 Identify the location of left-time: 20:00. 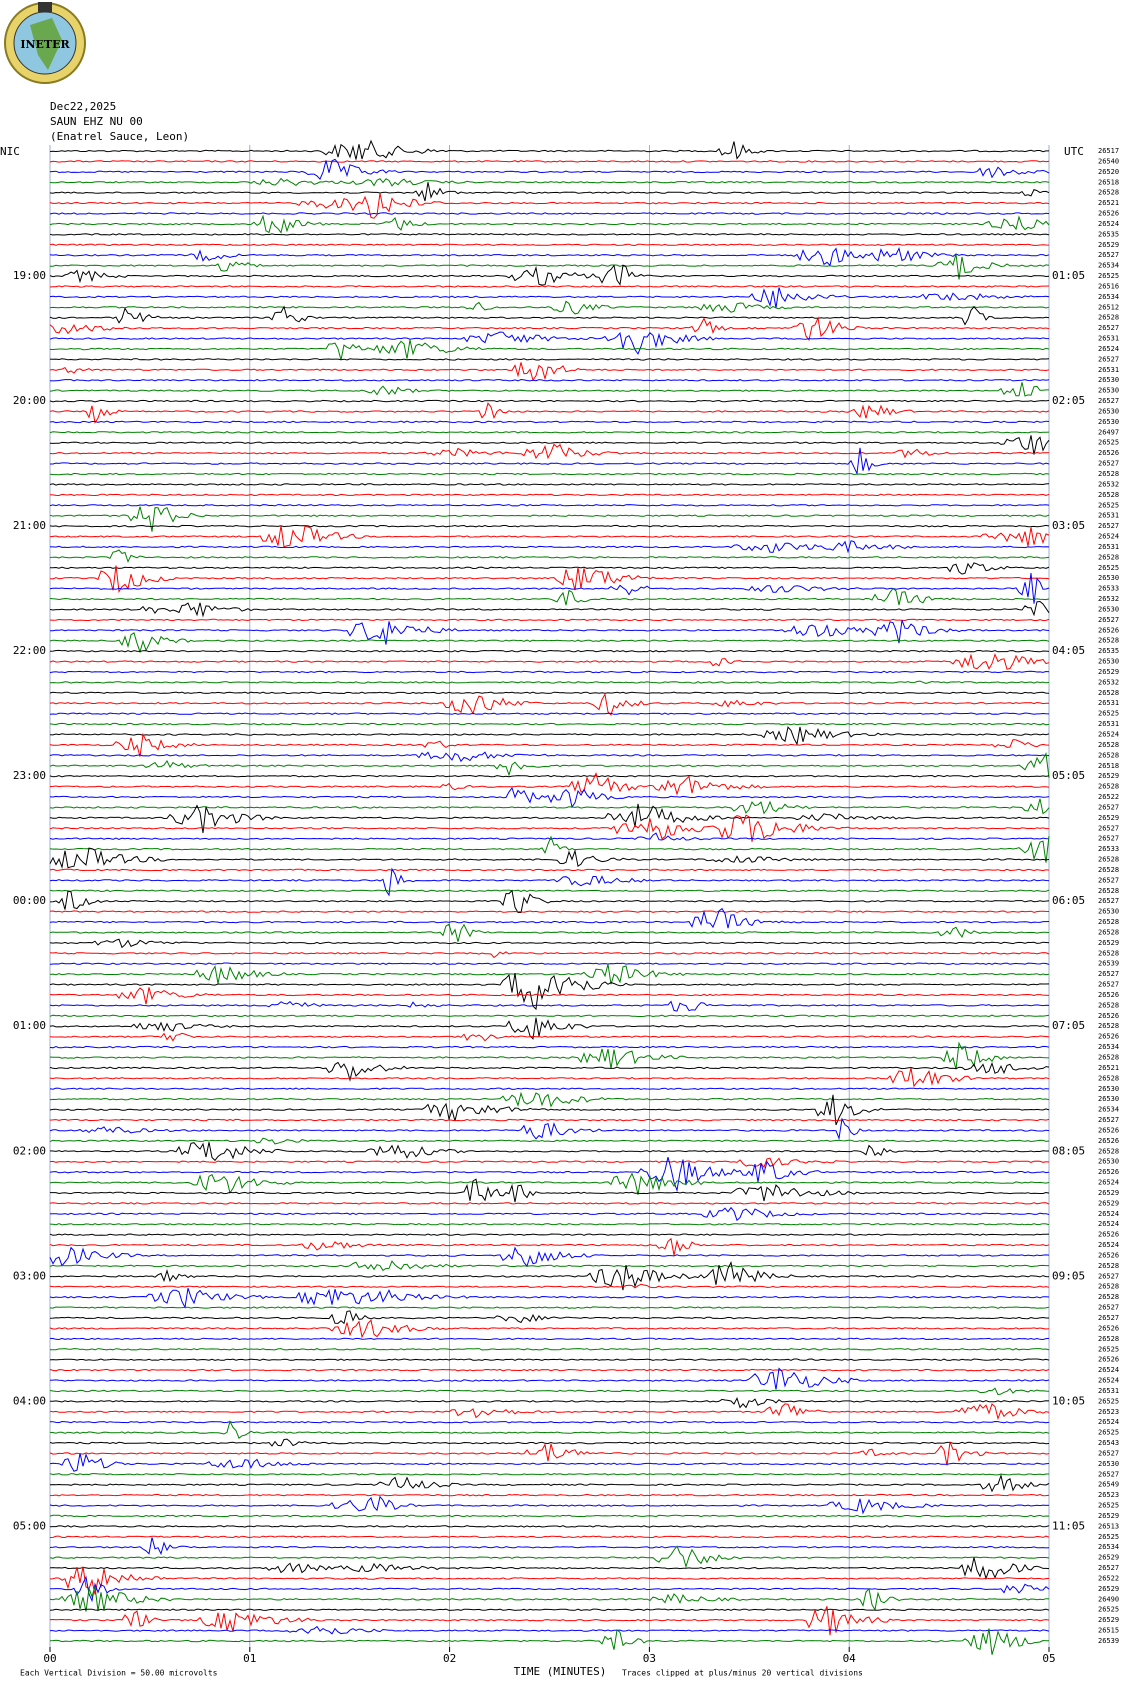
(29, 400).